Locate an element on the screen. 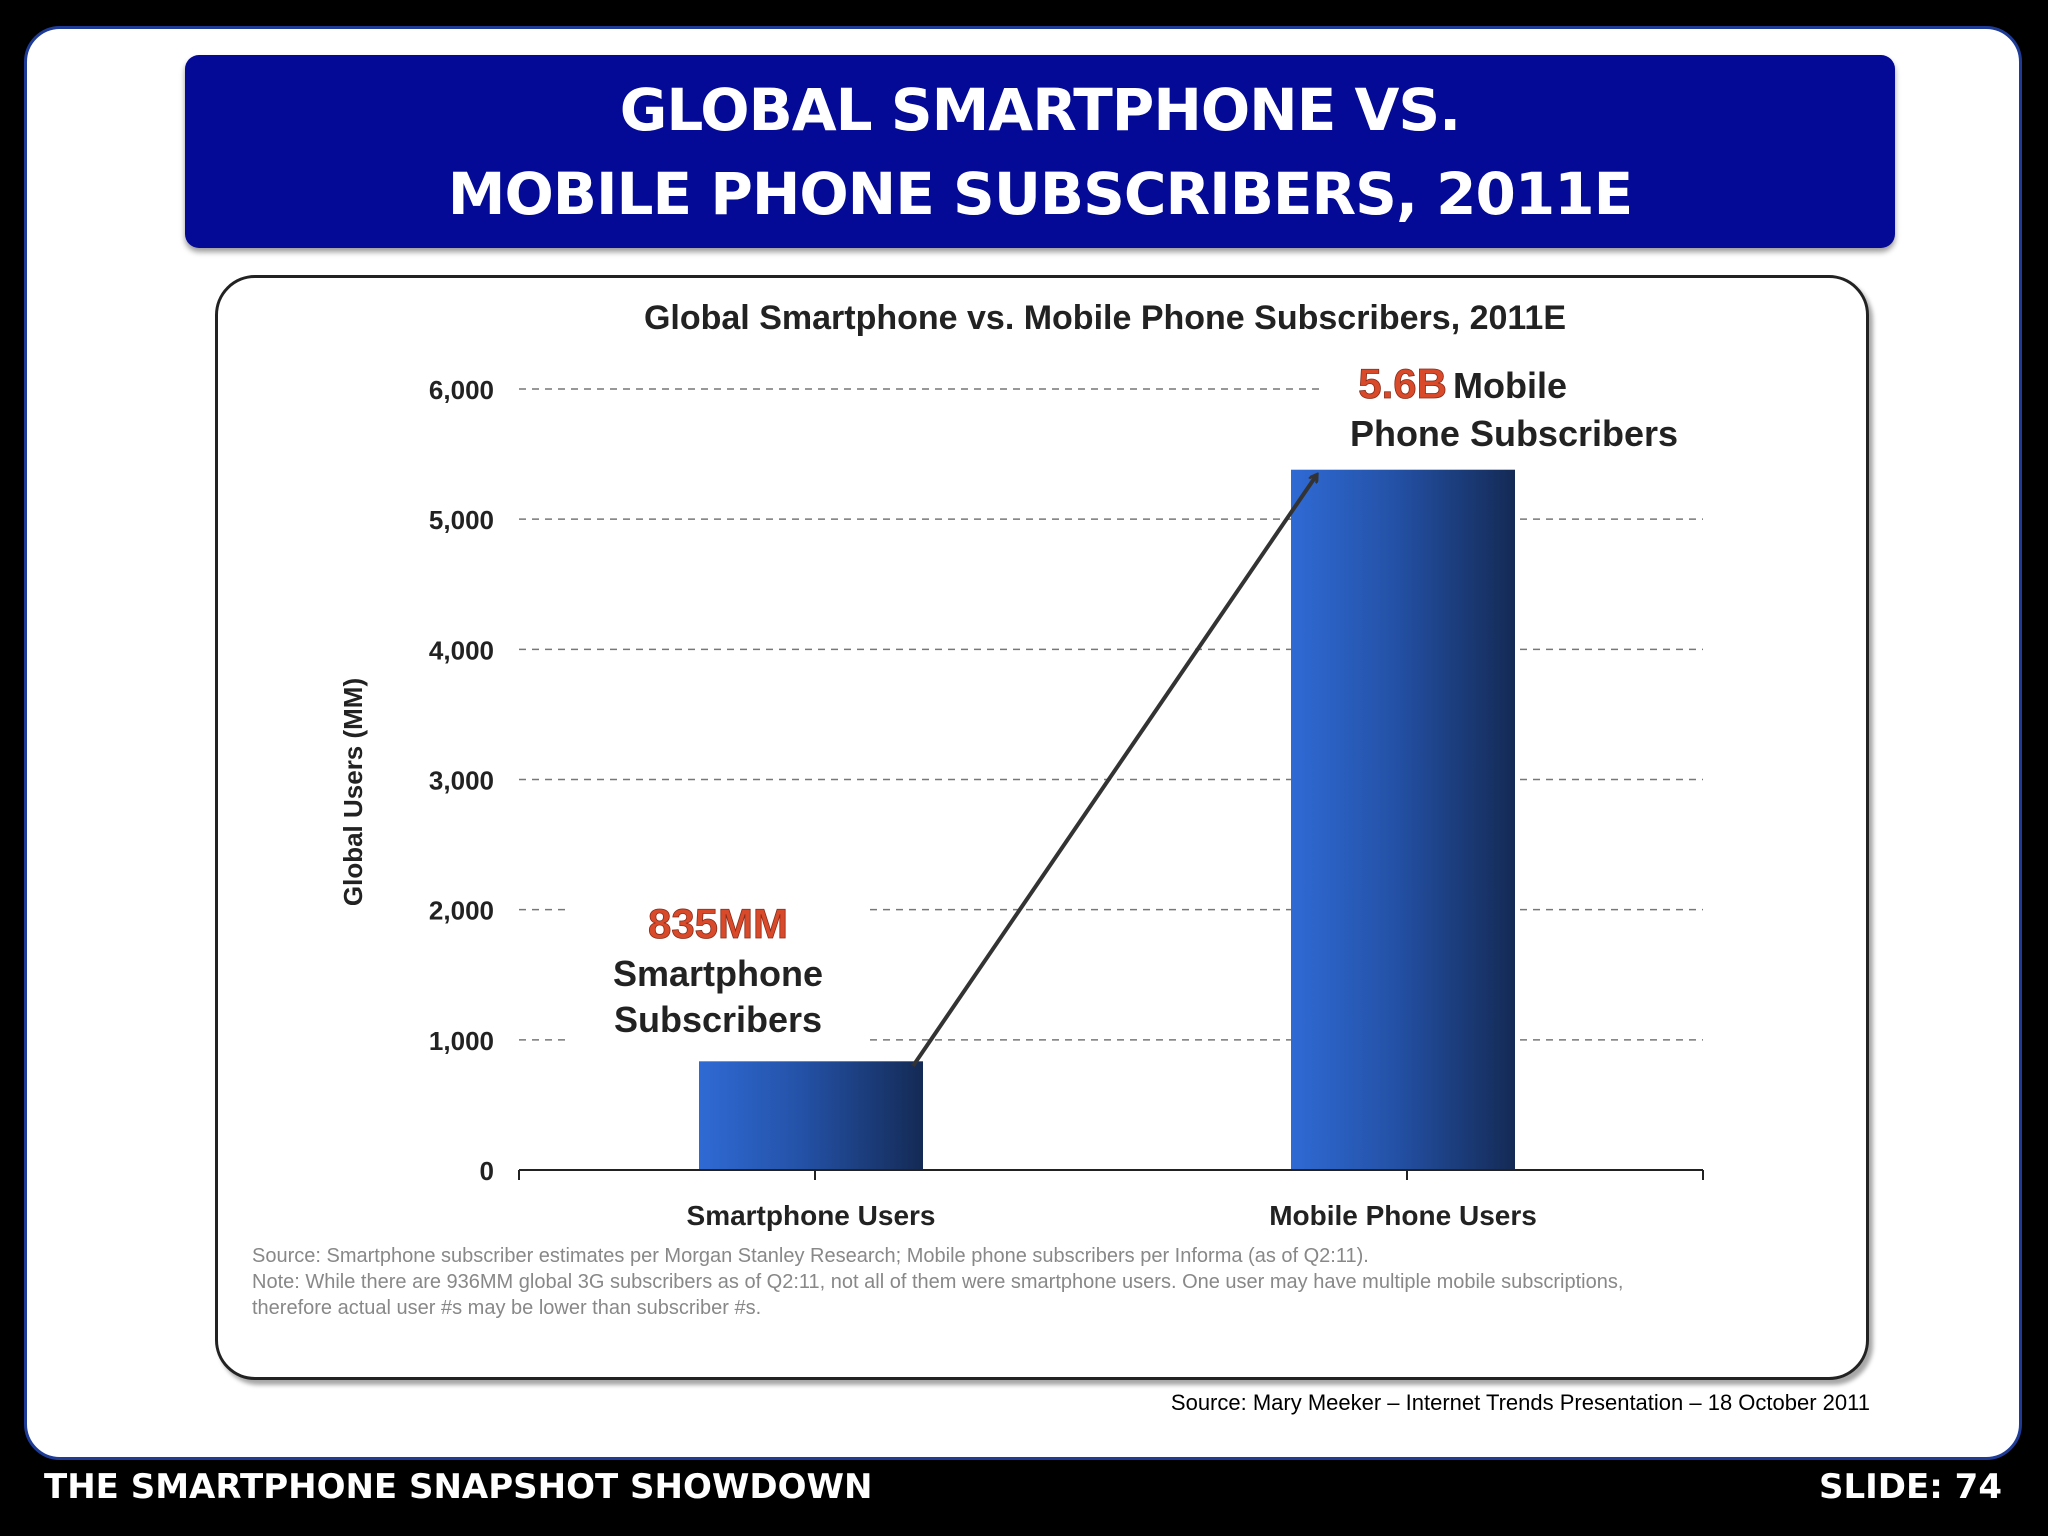 Image resolution: width=2048 pixels, height=1536 pixels. slide-number: SLIDE: 74 is located at coordinates (1910, 1487).